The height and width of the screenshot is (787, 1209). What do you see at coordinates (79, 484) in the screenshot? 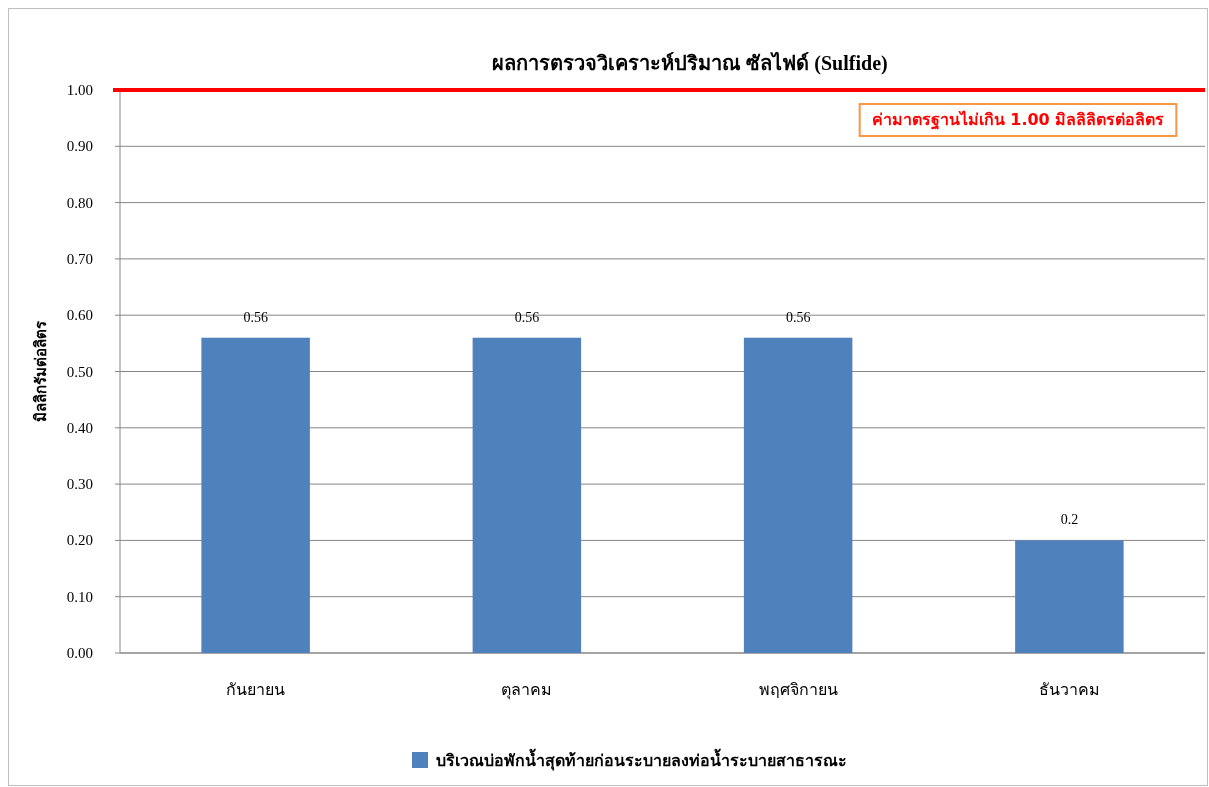
I see `y-tick-label: 0.30` at bounding box center [79, 484].